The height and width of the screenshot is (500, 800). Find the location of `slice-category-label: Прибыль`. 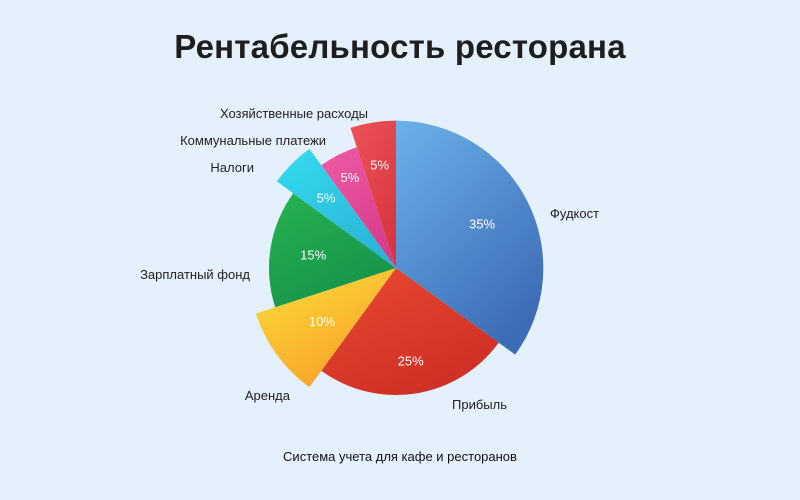

slice-category-label: Прибыль is located at coordinates (479, 404).